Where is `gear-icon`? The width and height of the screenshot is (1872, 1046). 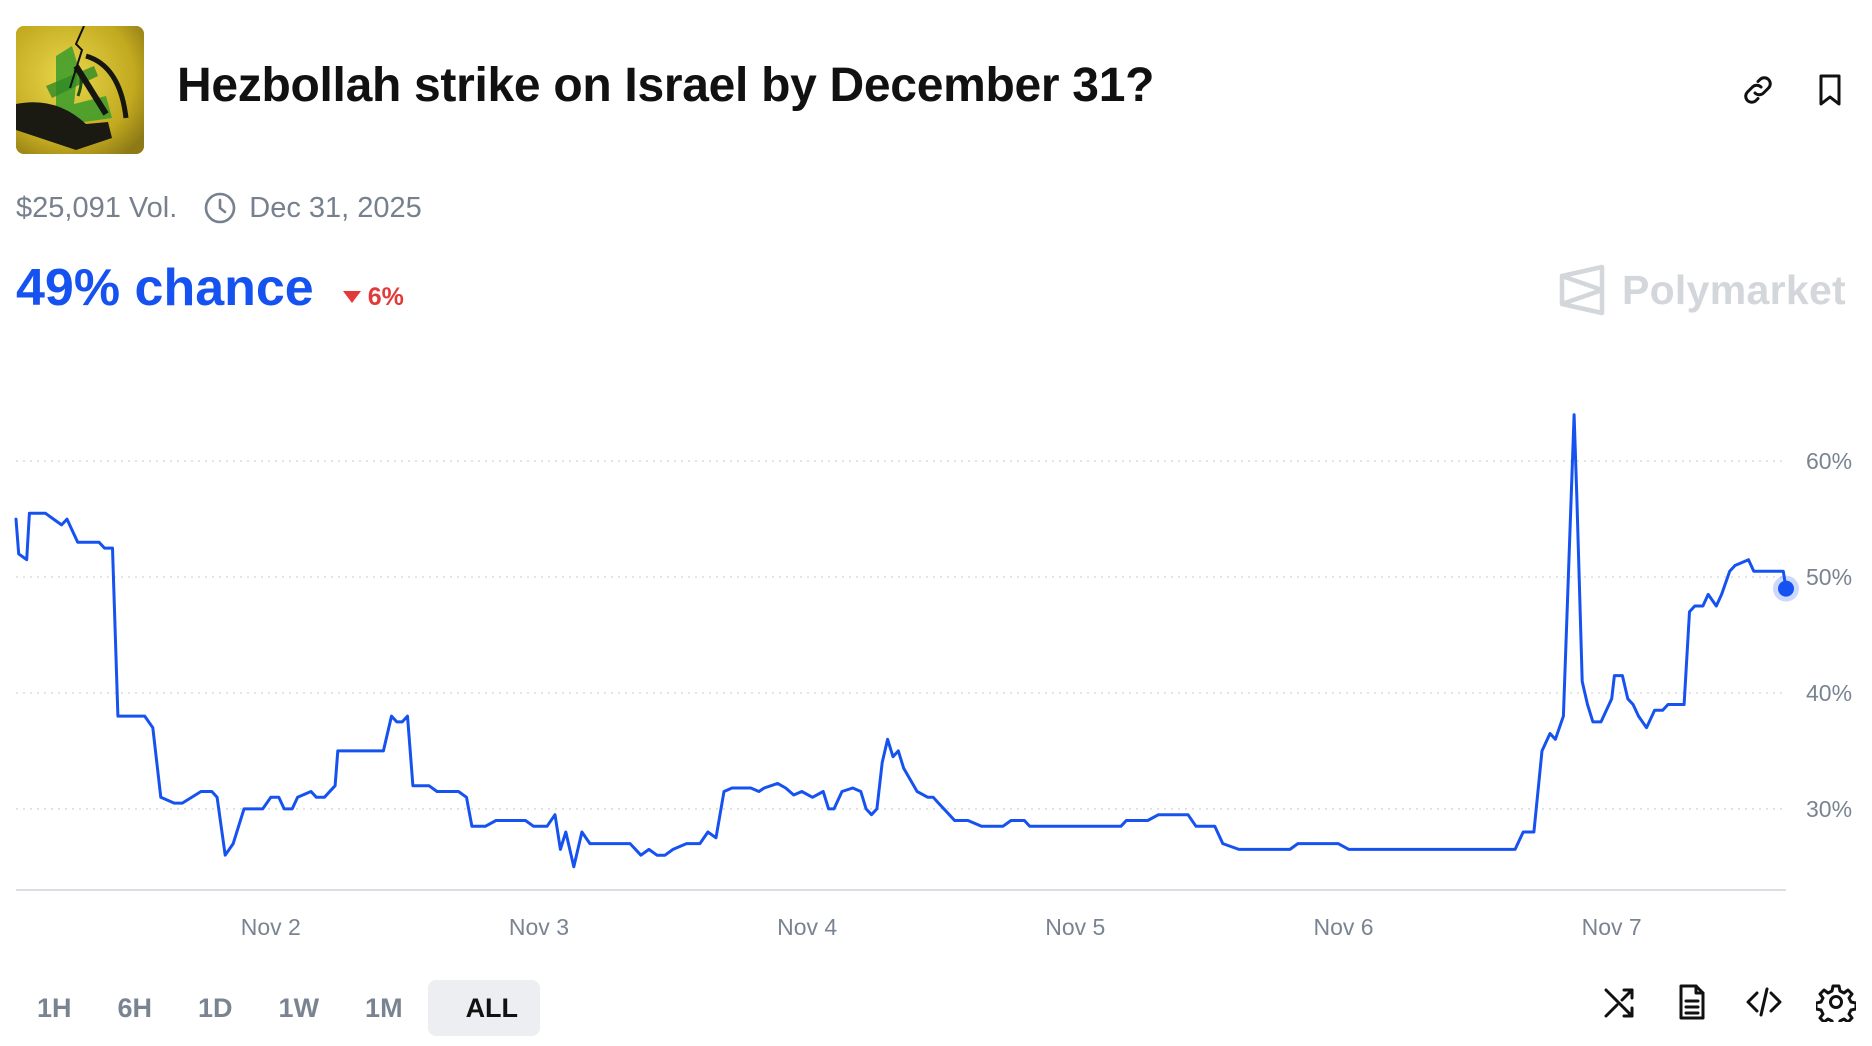
gear-icon is located at coordinates (1836, 1005).